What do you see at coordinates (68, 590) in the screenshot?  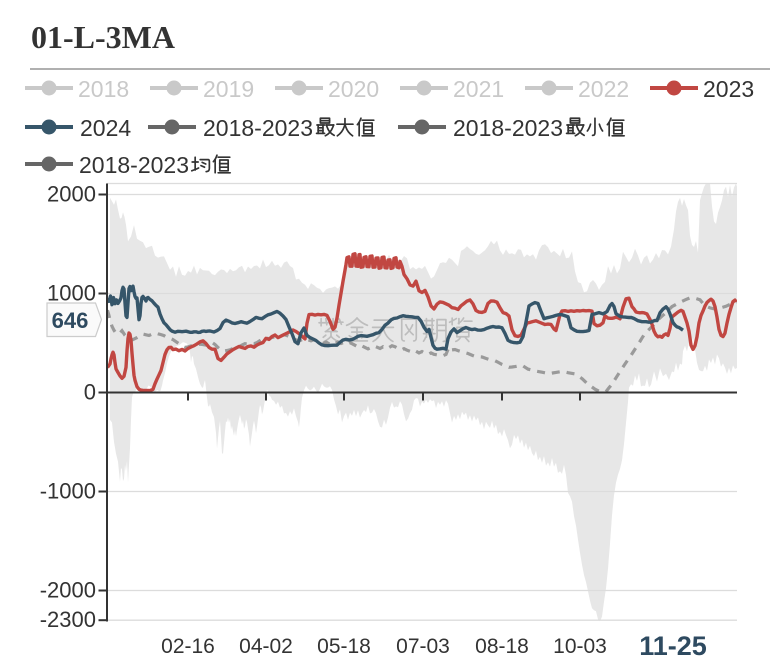 I see `svg-text: -2000` at bounding box center [68, 590].